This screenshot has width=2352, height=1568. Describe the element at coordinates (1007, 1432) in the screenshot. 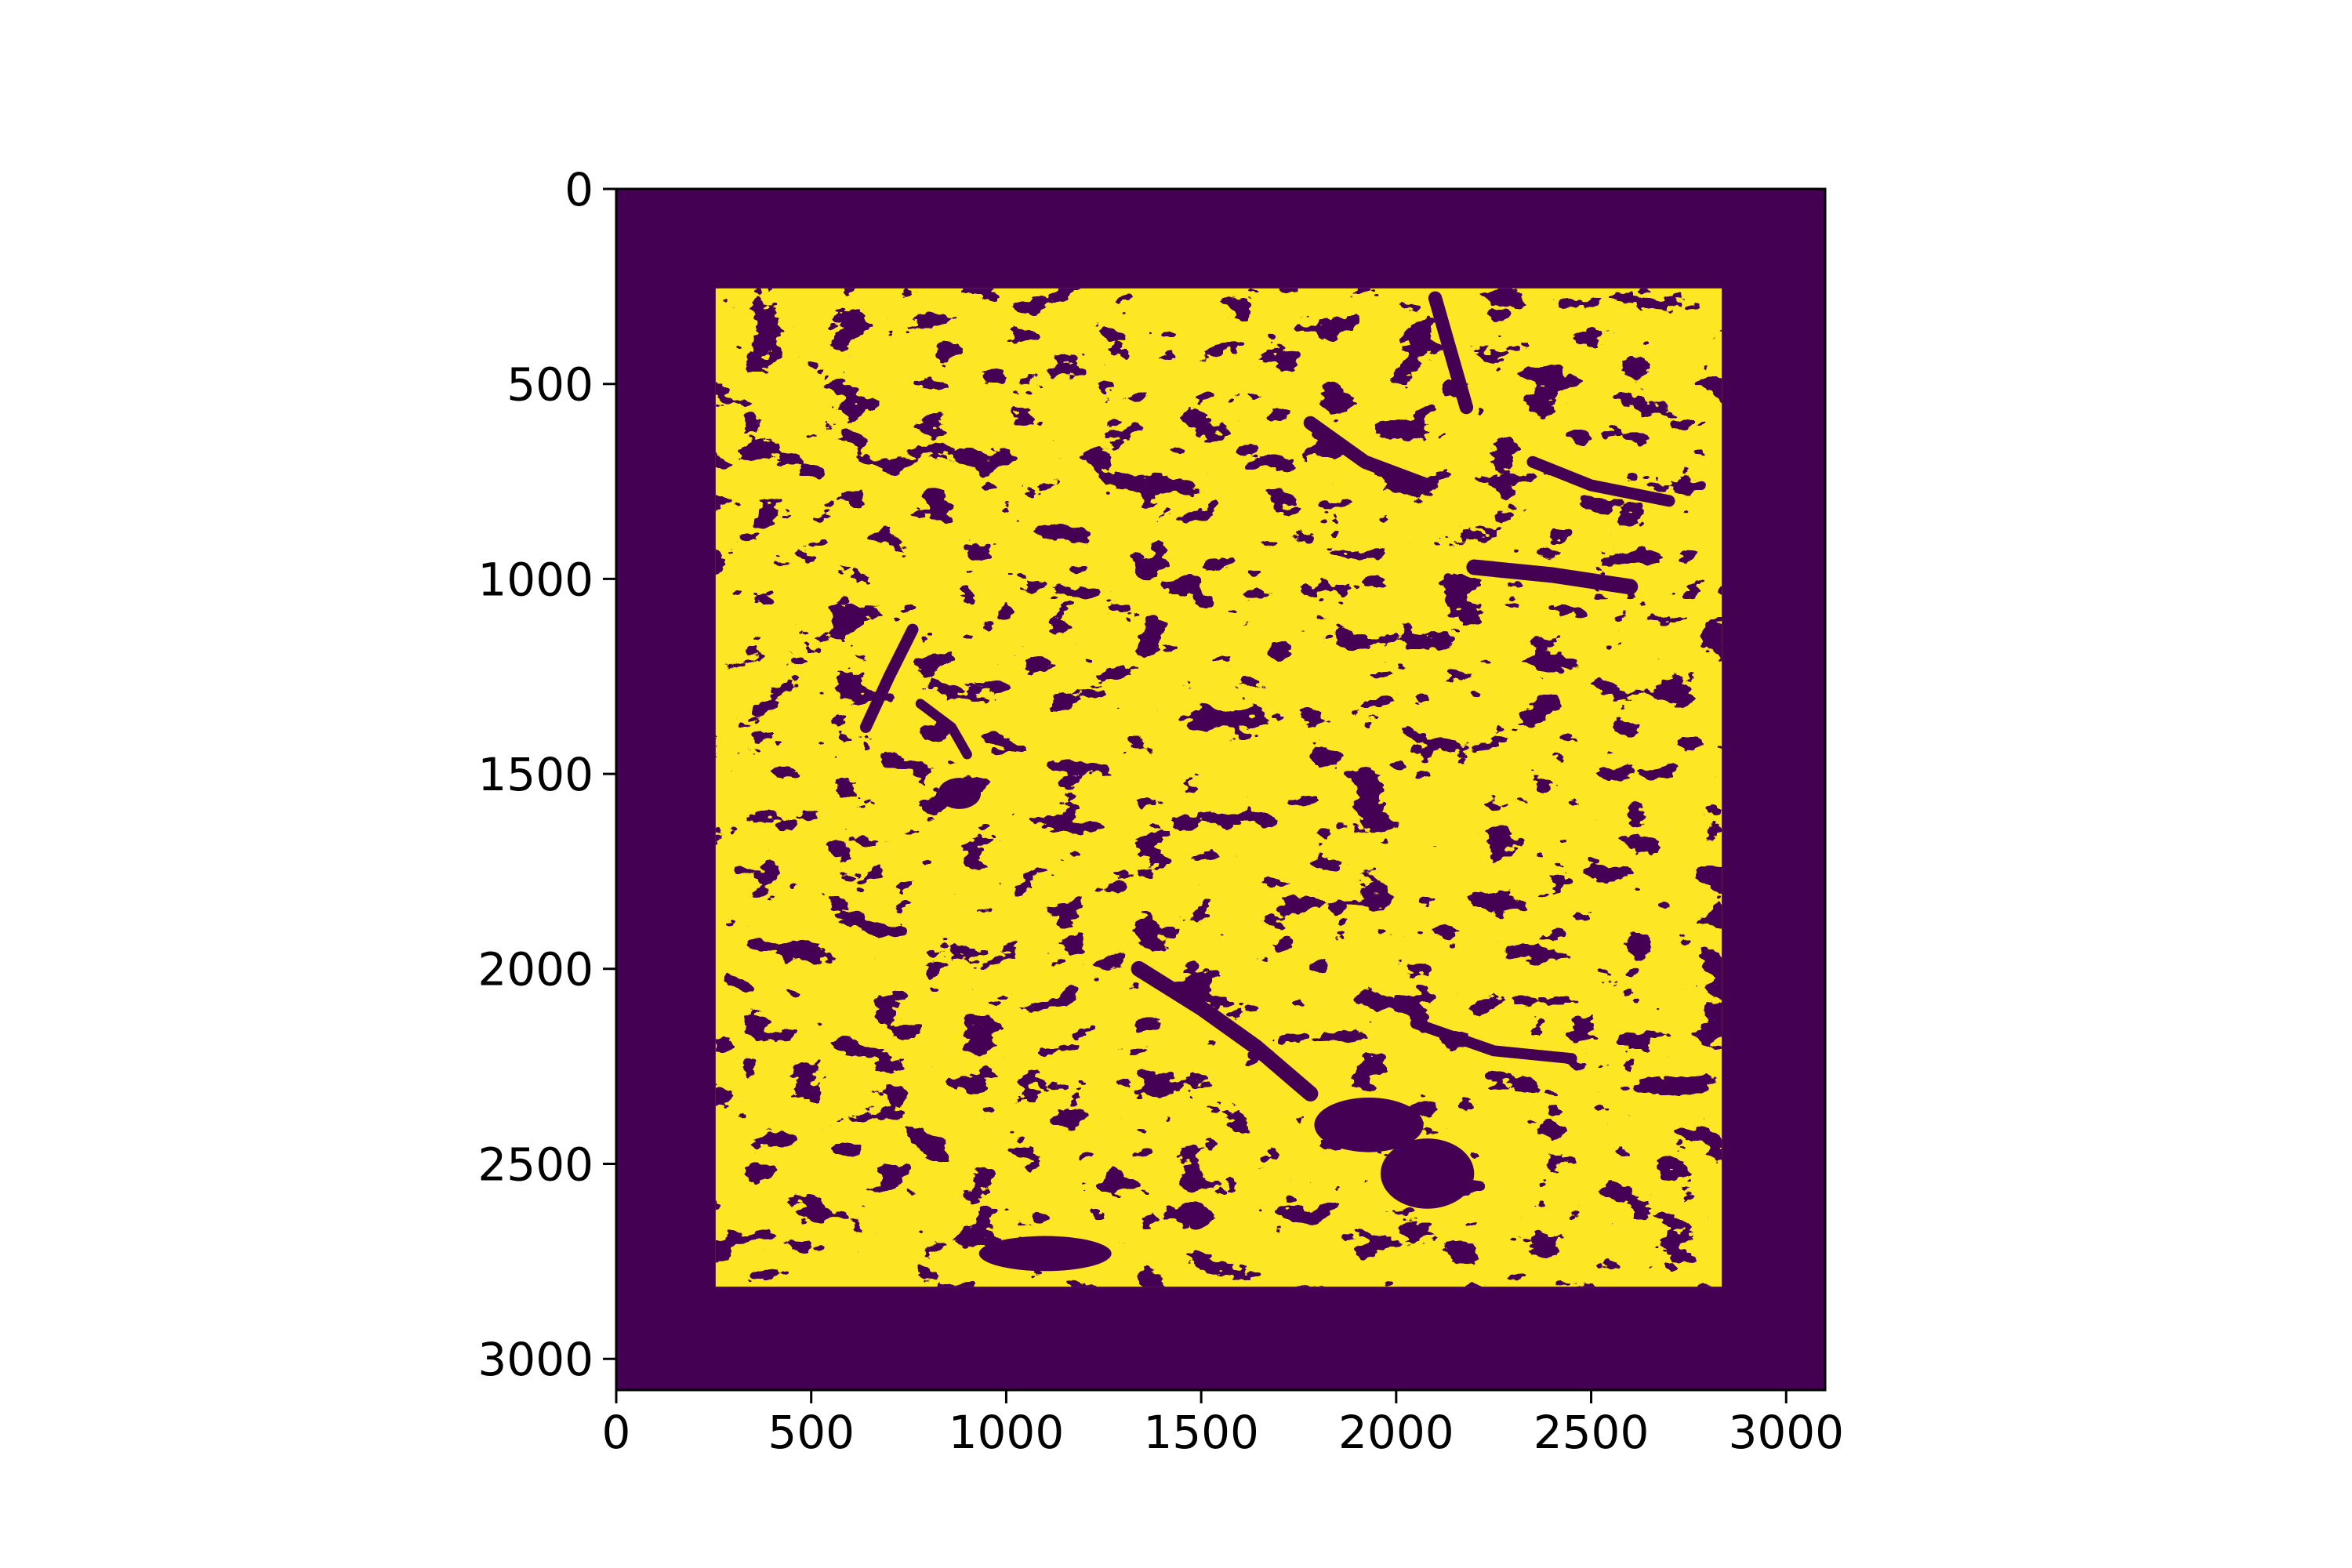

I see `x-tick-label: 1000` at that location.